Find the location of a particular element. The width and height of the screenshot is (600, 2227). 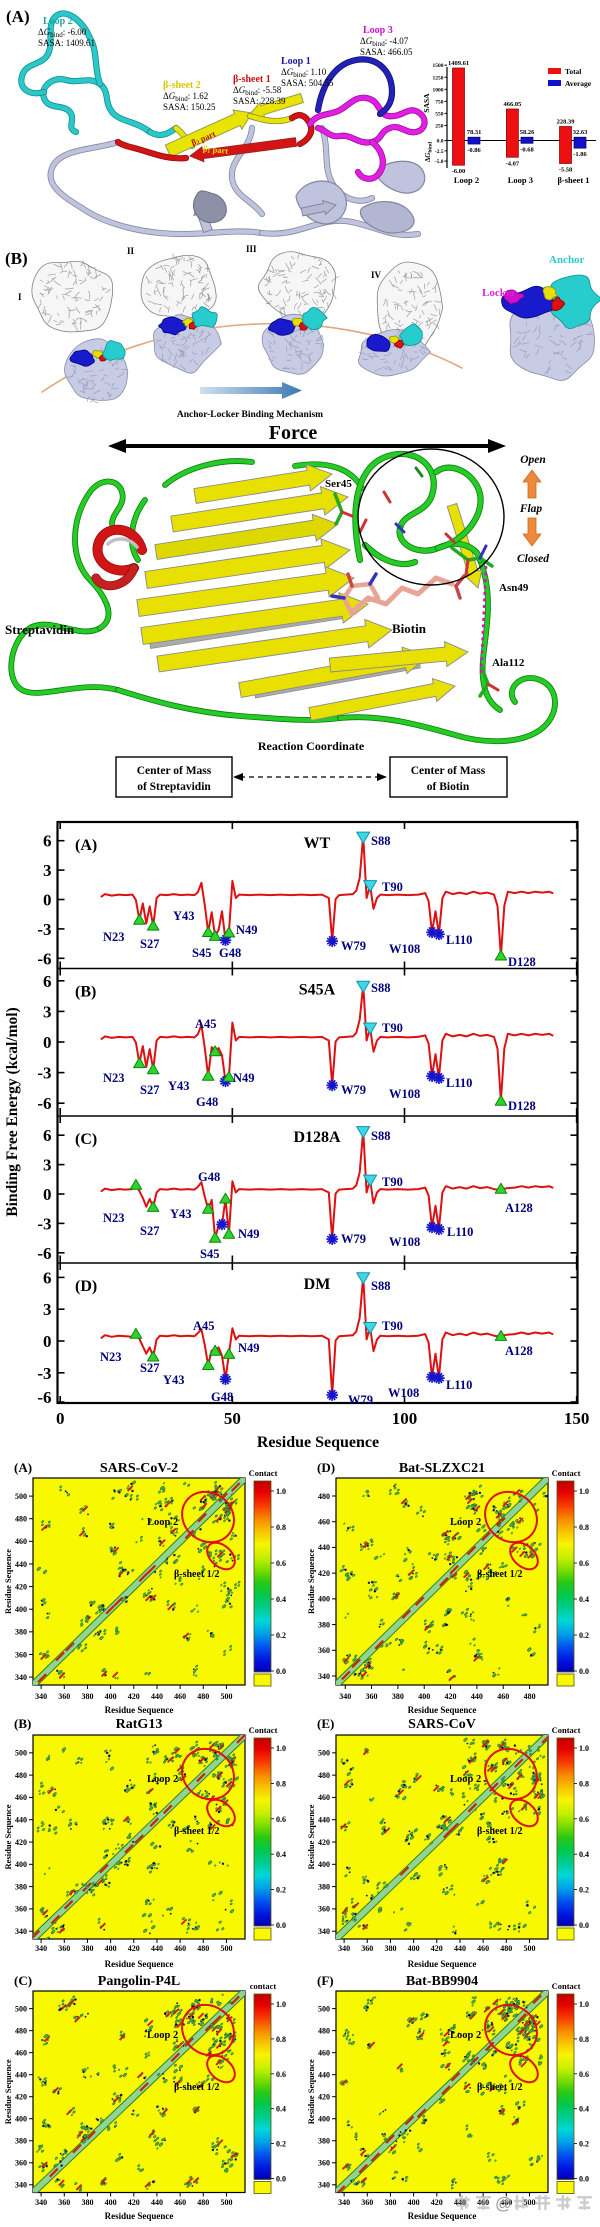

svg-text: SASA: 504.55 is located at coordinates (307, 83).